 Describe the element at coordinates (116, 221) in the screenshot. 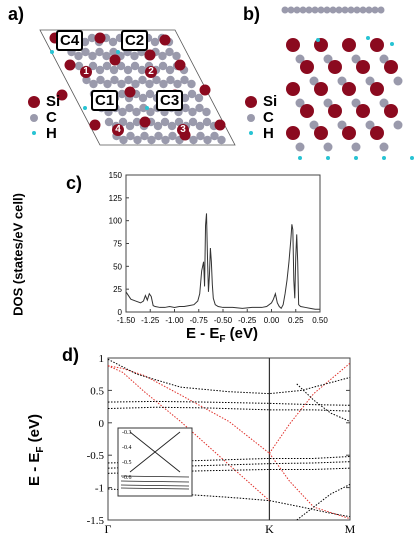

I see `dos-y-tick-label: 100` at that location.